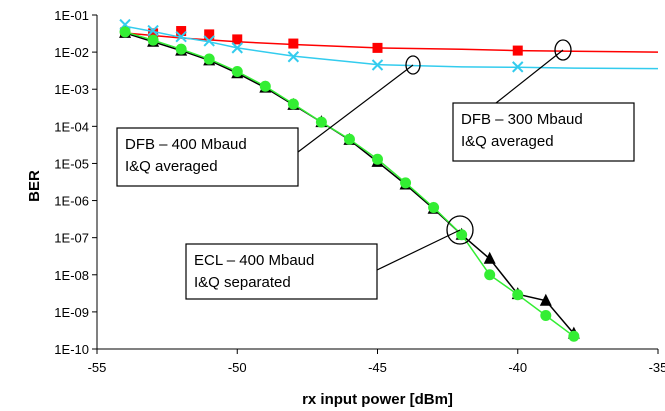  Describe the element at coordinates (71, 312) in the screenshot. I see `y-tick-label: 1E-09` at that location.